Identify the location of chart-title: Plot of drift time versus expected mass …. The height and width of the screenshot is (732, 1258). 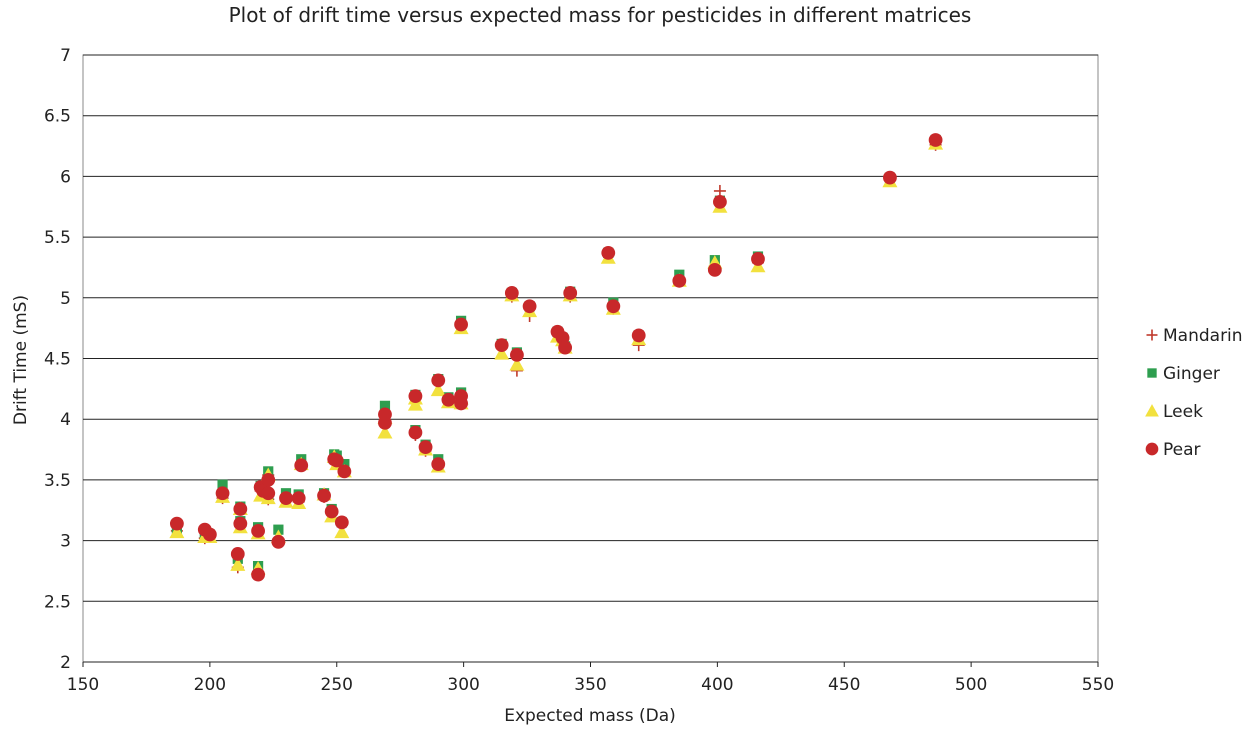
(600, 15).